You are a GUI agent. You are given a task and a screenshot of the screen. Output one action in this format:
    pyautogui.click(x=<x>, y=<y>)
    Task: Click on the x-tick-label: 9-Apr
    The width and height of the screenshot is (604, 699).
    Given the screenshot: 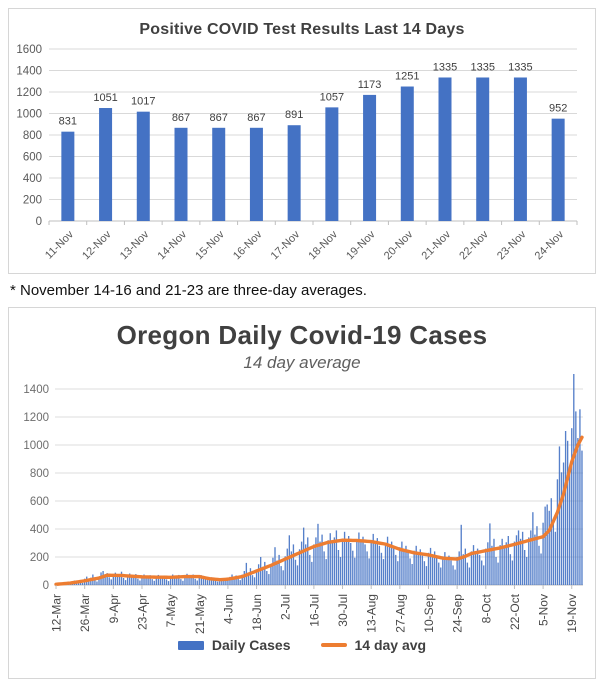 What is the action you would take?
    pyautogui.click(x=114, y=608)
    